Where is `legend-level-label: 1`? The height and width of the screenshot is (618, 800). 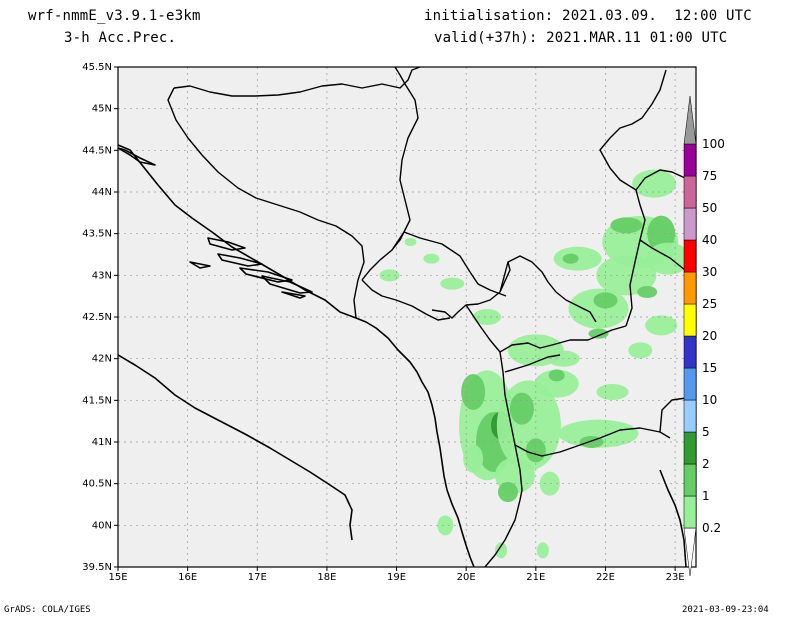 legend-level-label: 1 is located at coordinates (706, 496).